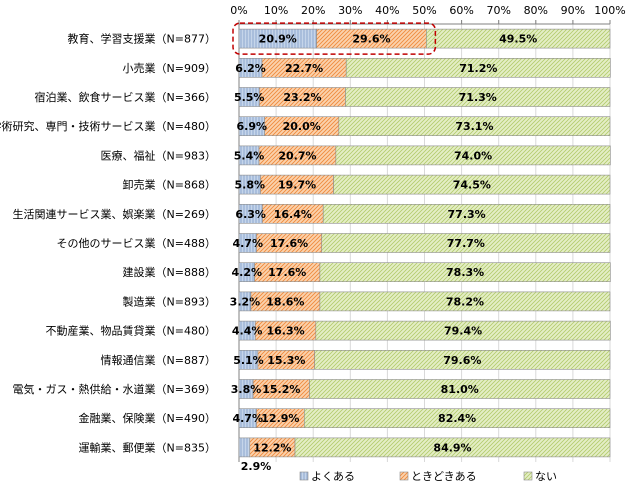 The height and width of the screenshot is (490, 640). What do you see at coordinates (238, 10) in the screenshot?
I see `x-tick-label: 0%` at bounding box center [238, 10].